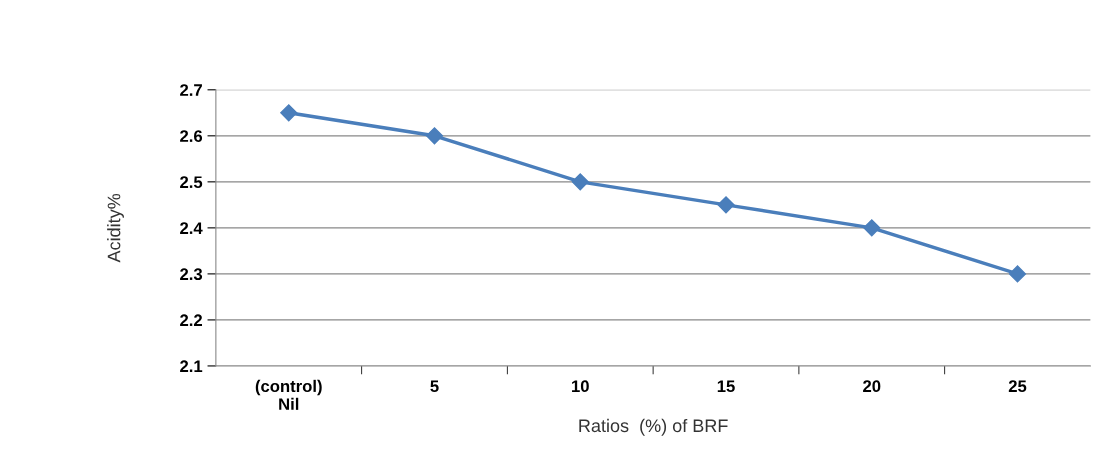 This screenshot has width=1107, height=449. I want to click on x-tick-label: 15, so click(726, 386).